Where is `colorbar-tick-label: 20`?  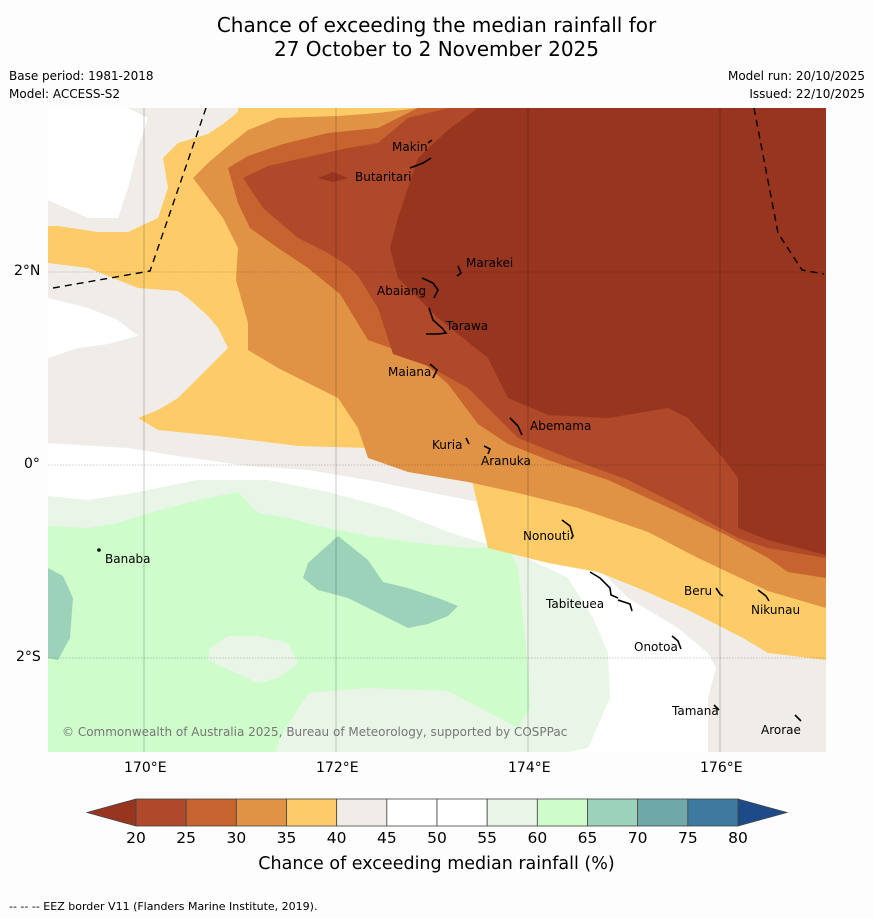 colorbar-tick-label: 20 is located at coordinates (136, 838).